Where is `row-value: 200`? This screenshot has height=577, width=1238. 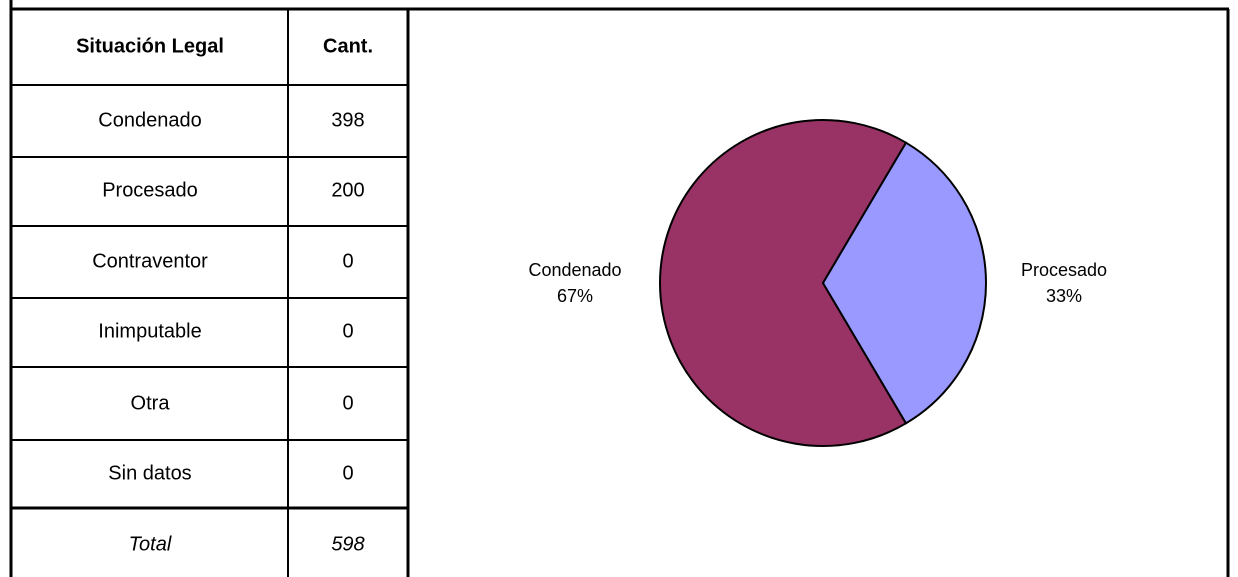 row-value: 200 is located at coordinates (347, 190).